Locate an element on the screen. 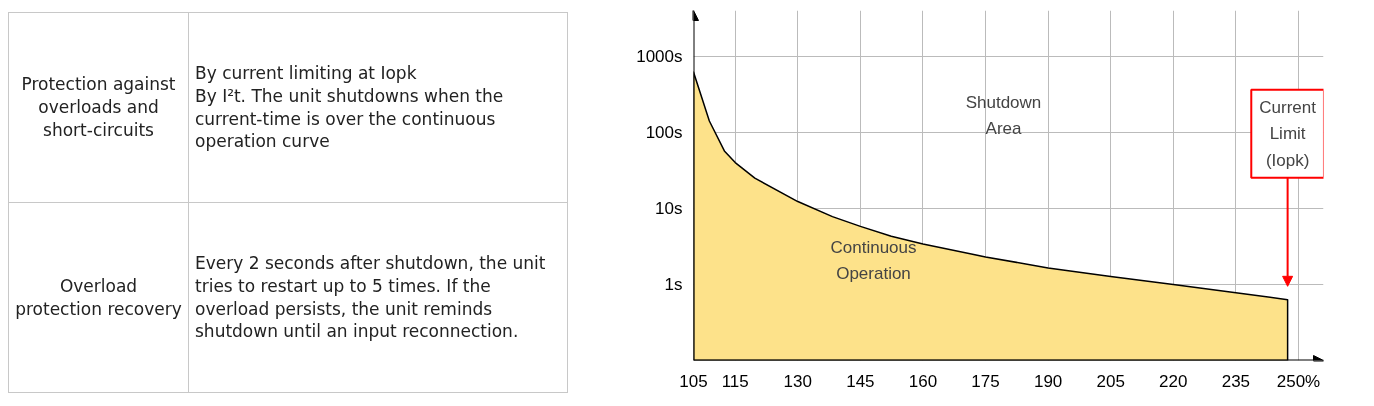 The height and width of the screenshot is (406, 1374). x-tick-label: 250% is located at coordinates (1298, 381).